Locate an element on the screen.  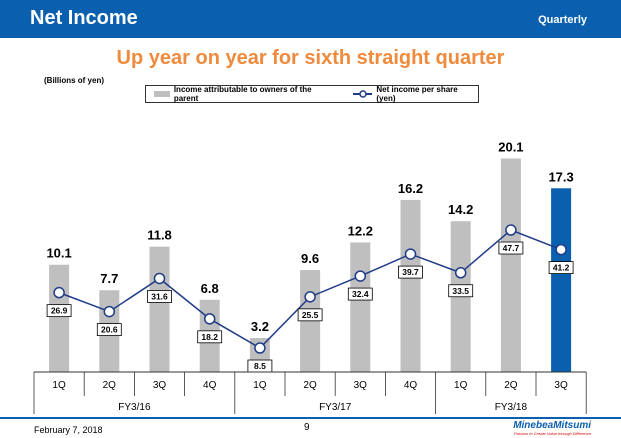
unit-label: (Billions of yen) is located at coordinates (74, 80).